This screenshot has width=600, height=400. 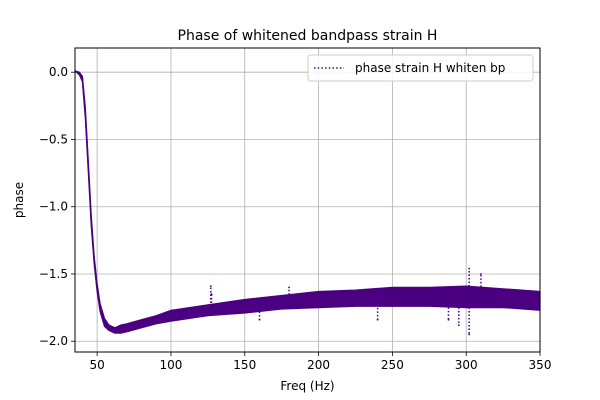 What do you see at coordinates (53, 274) in the screenshot?
I see `y-tick-label: −1.5` at bounding box center [53, 274].